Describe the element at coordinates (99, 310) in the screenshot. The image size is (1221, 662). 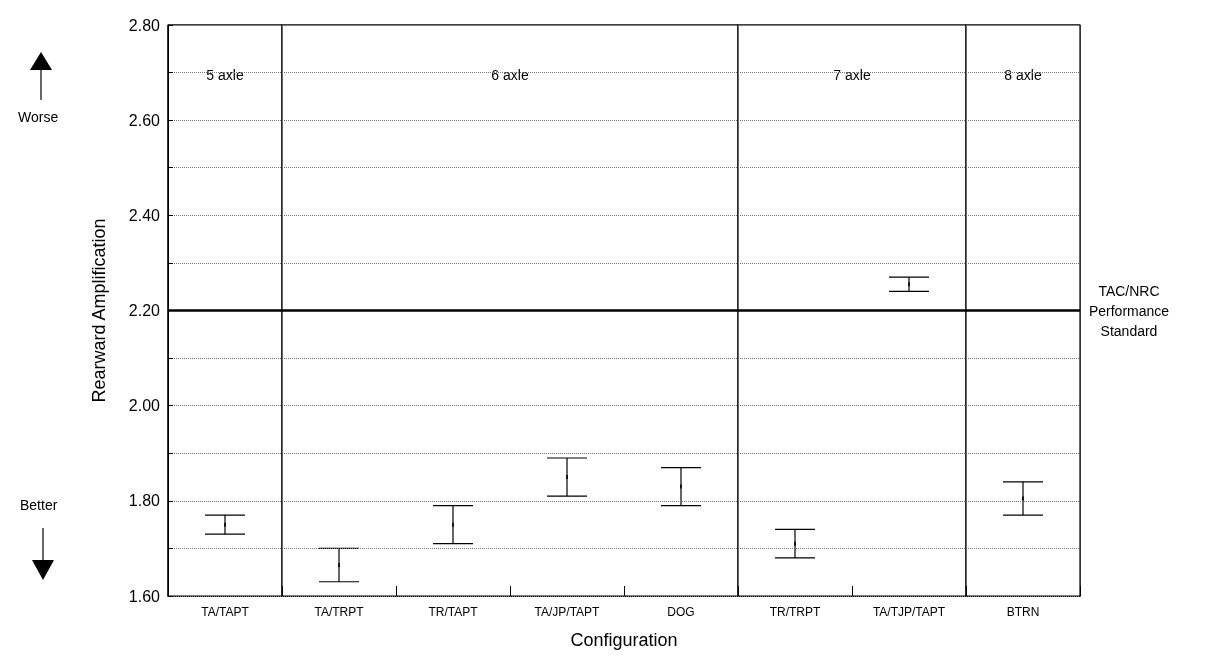
I see `y-axis-title: Rearward Amplification` at that location.